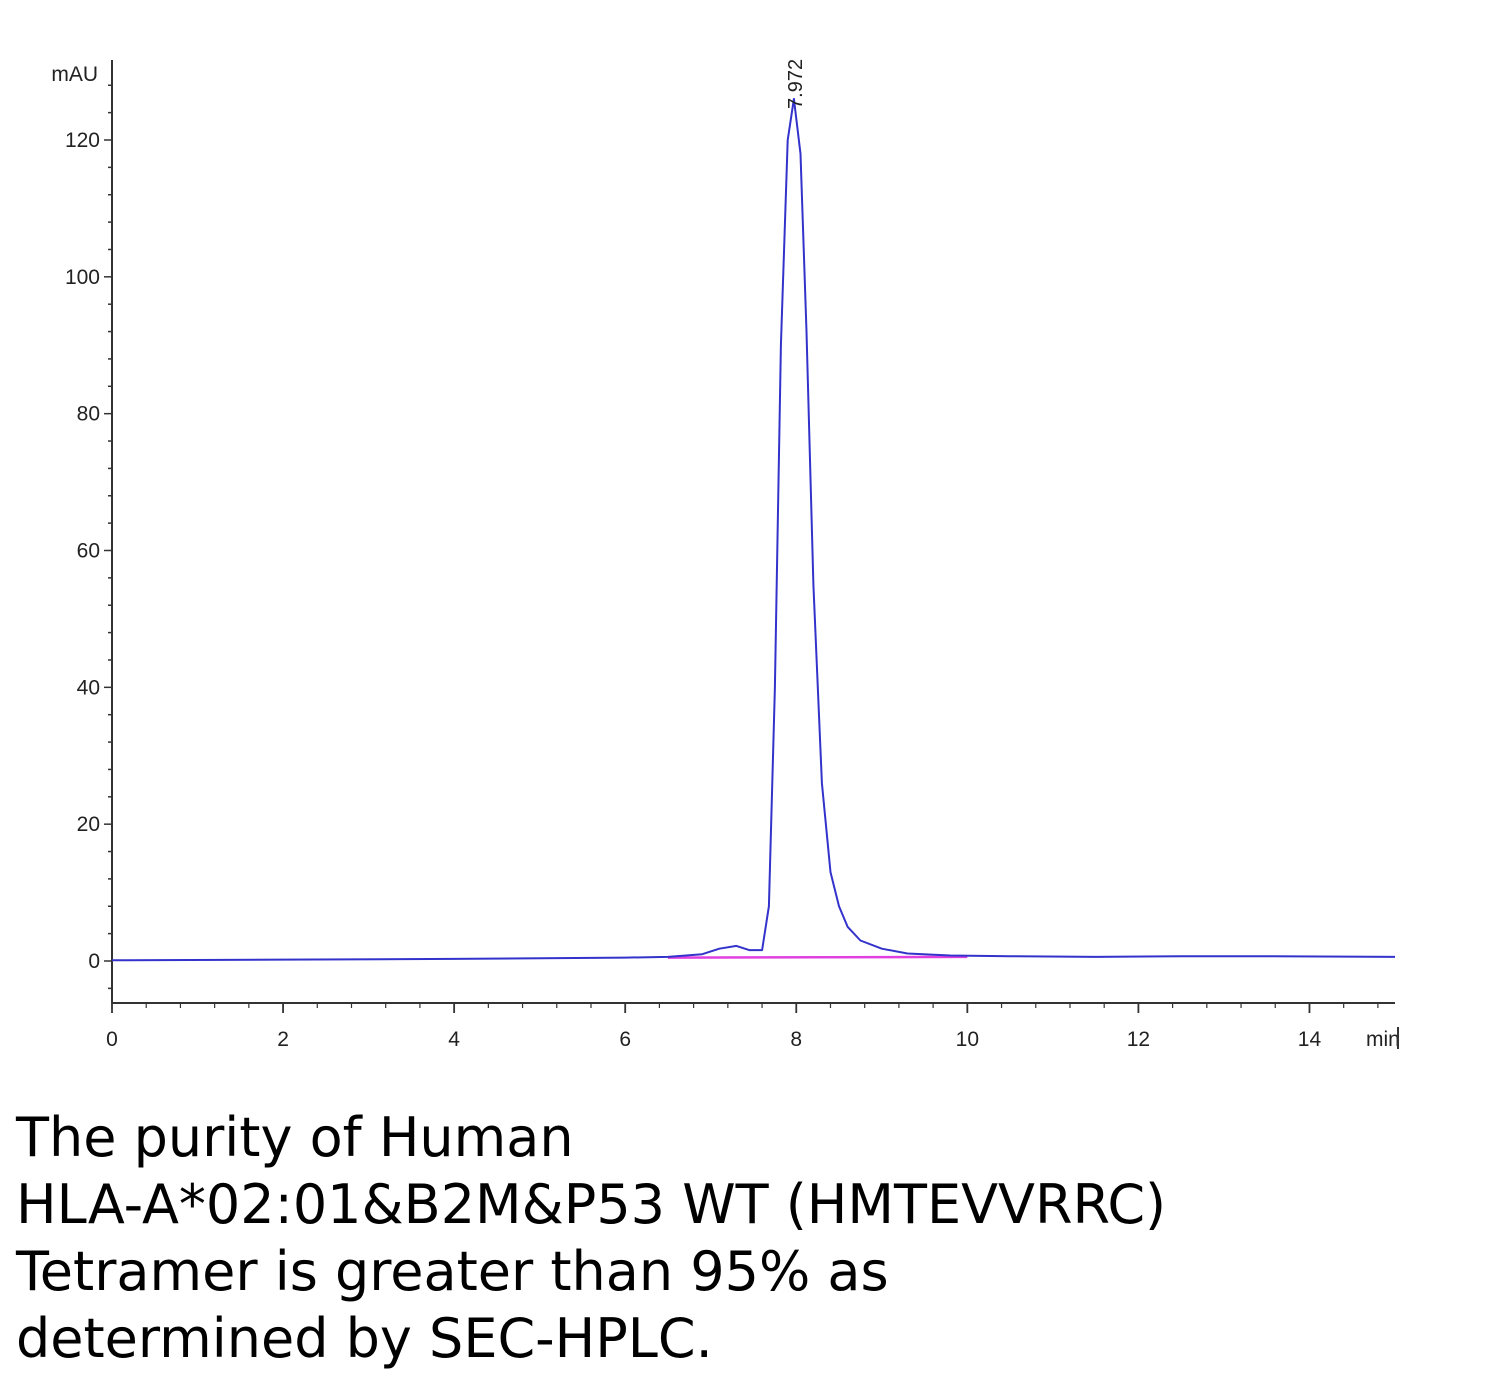 The image size is (1500, 1384). What do you see at coordinates (88, 414) in the screenshot?
I see `y-tick-label: 80` at bounding box center [88, 414].